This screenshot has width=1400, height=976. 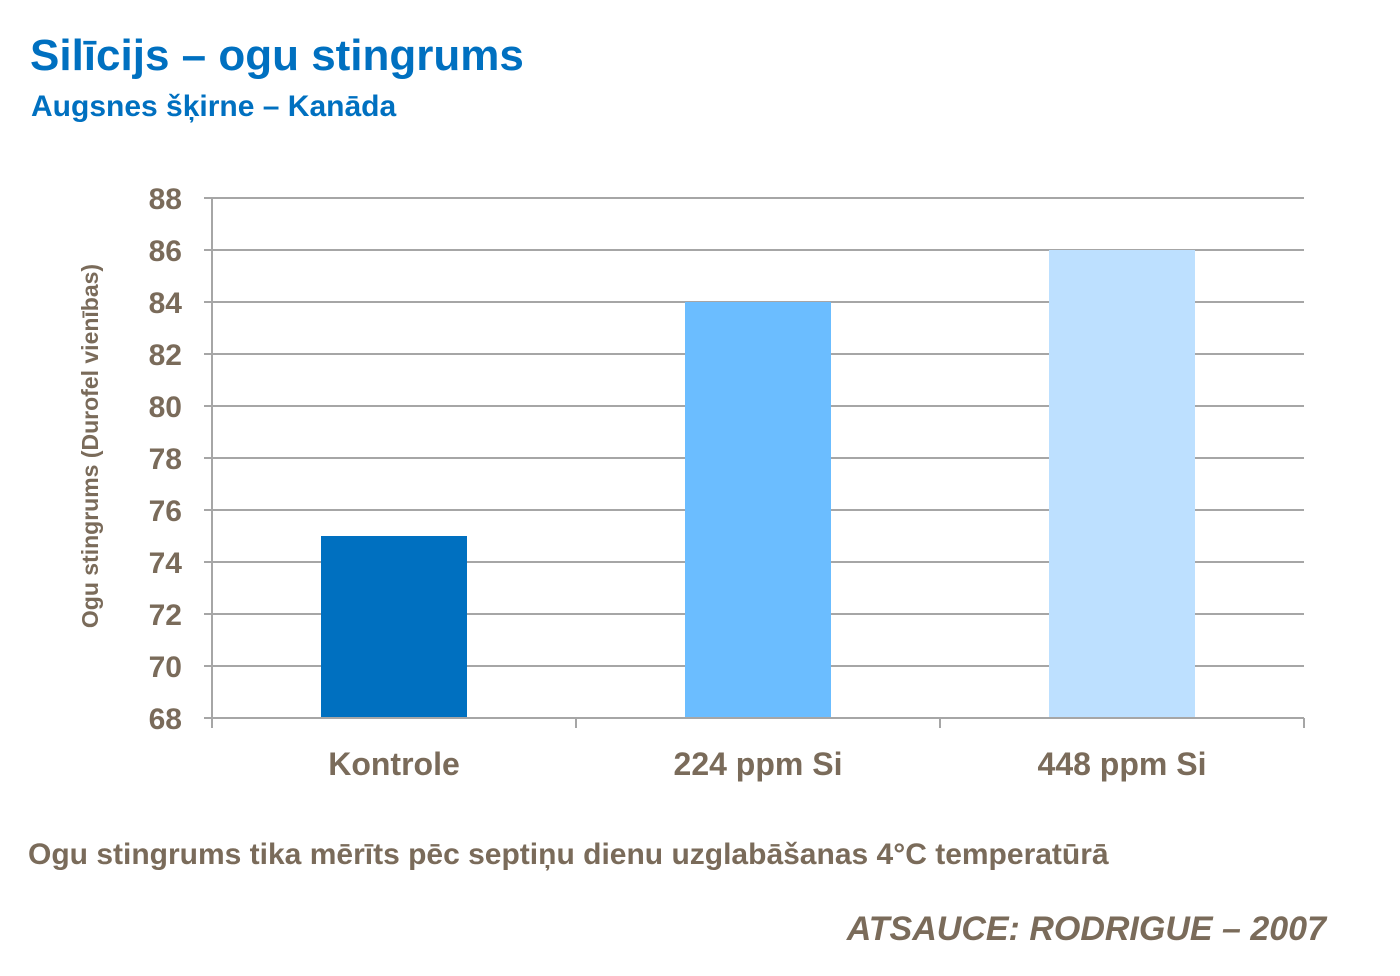 What do you see at coordinates (165, 667) in the screenshot?
I see `y-tick-label: 70` at bounding box center [165, 667].